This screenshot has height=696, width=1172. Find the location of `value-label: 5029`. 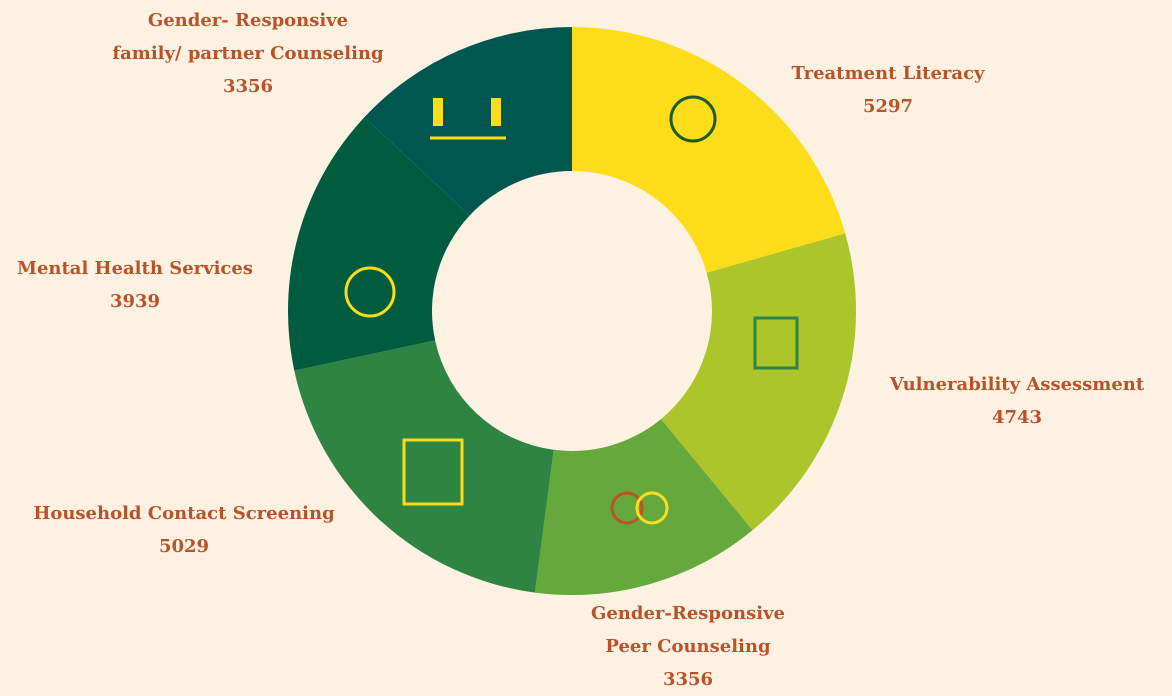

value-label: 5029 is located at coordinates (184, 546).